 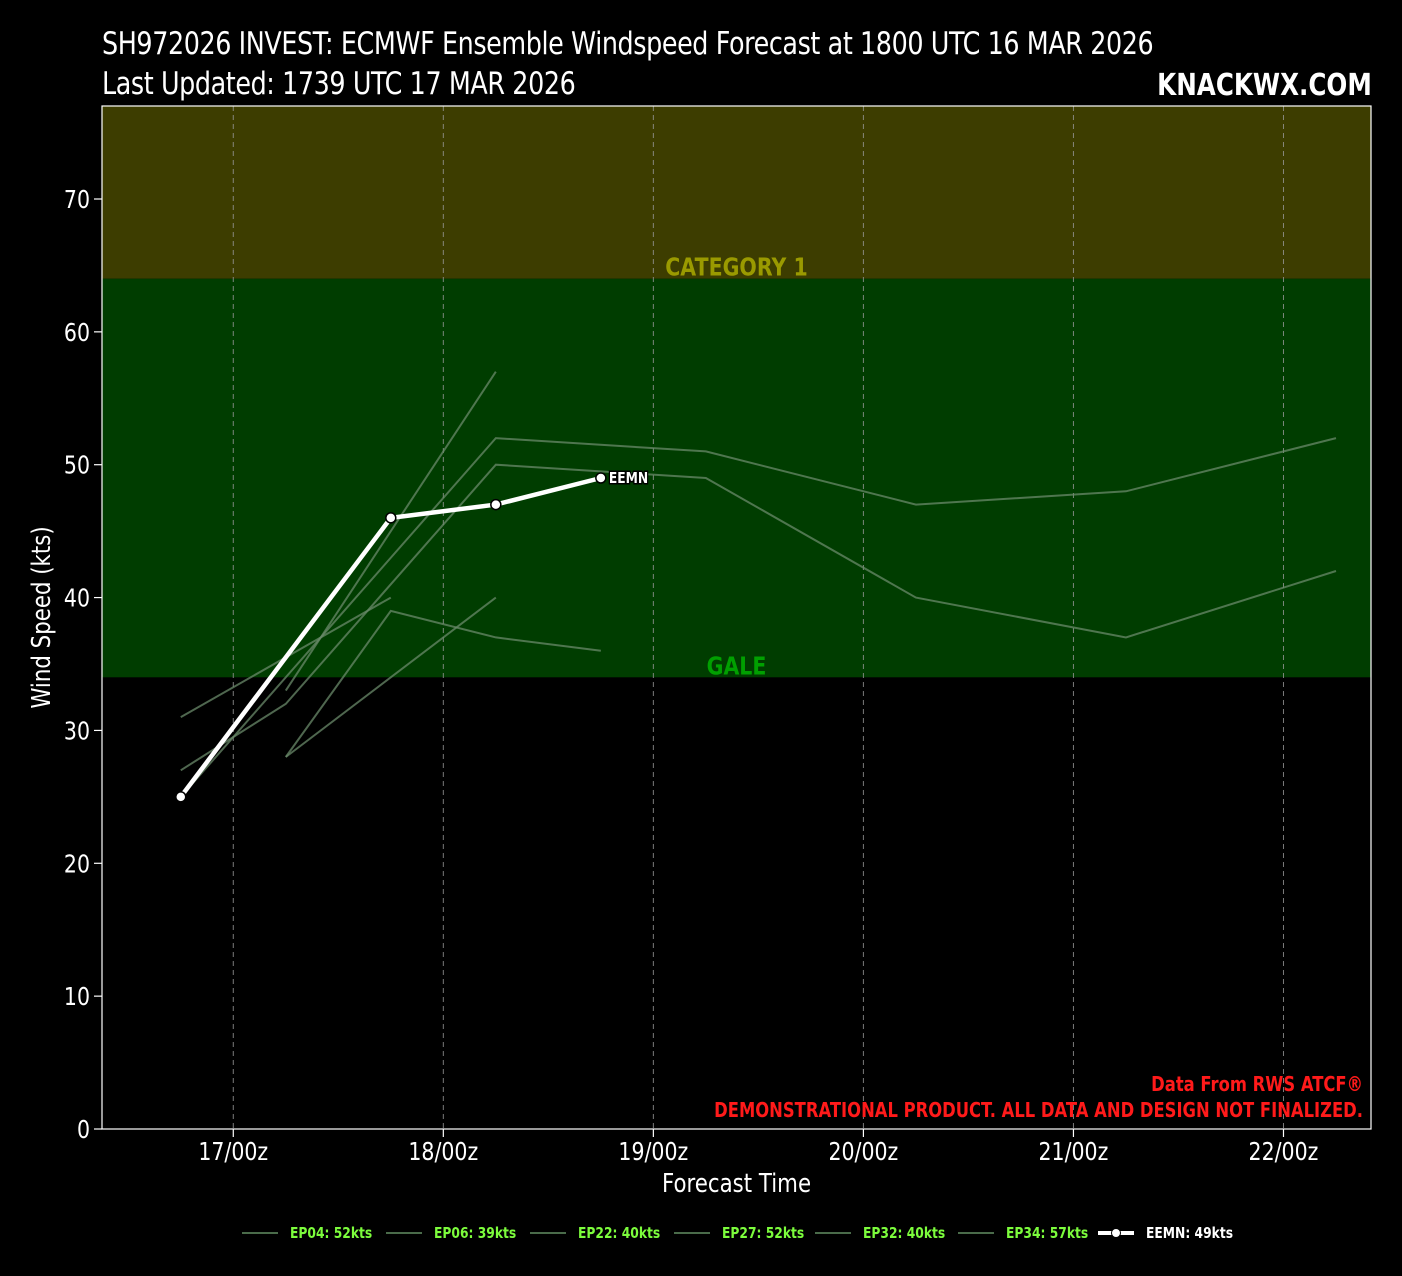 What do you see at coordinates (233, 1152) in the screenshot?
I see `x-tick-label: 17/00z` at bounding box center [233, 1152].